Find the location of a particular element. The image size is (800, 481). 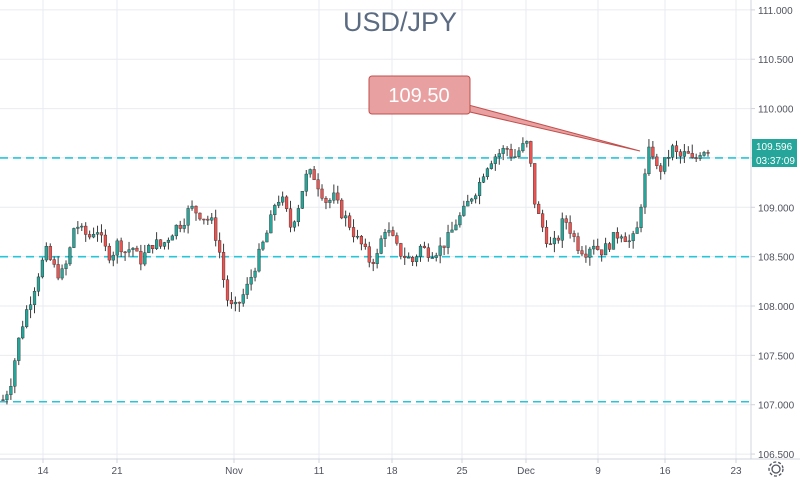

x-tick-label: 14 is located at coordinates (43, 471).